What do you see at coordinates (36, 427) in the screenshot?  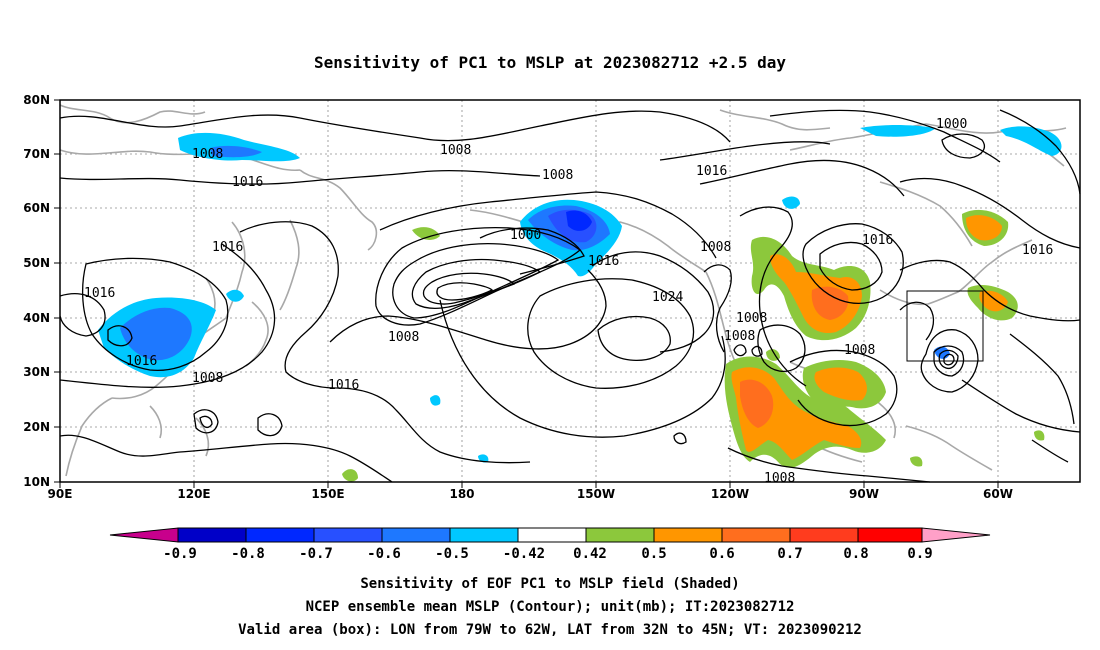 I see `lat-label: 20N` at bounding box center [36, 427].